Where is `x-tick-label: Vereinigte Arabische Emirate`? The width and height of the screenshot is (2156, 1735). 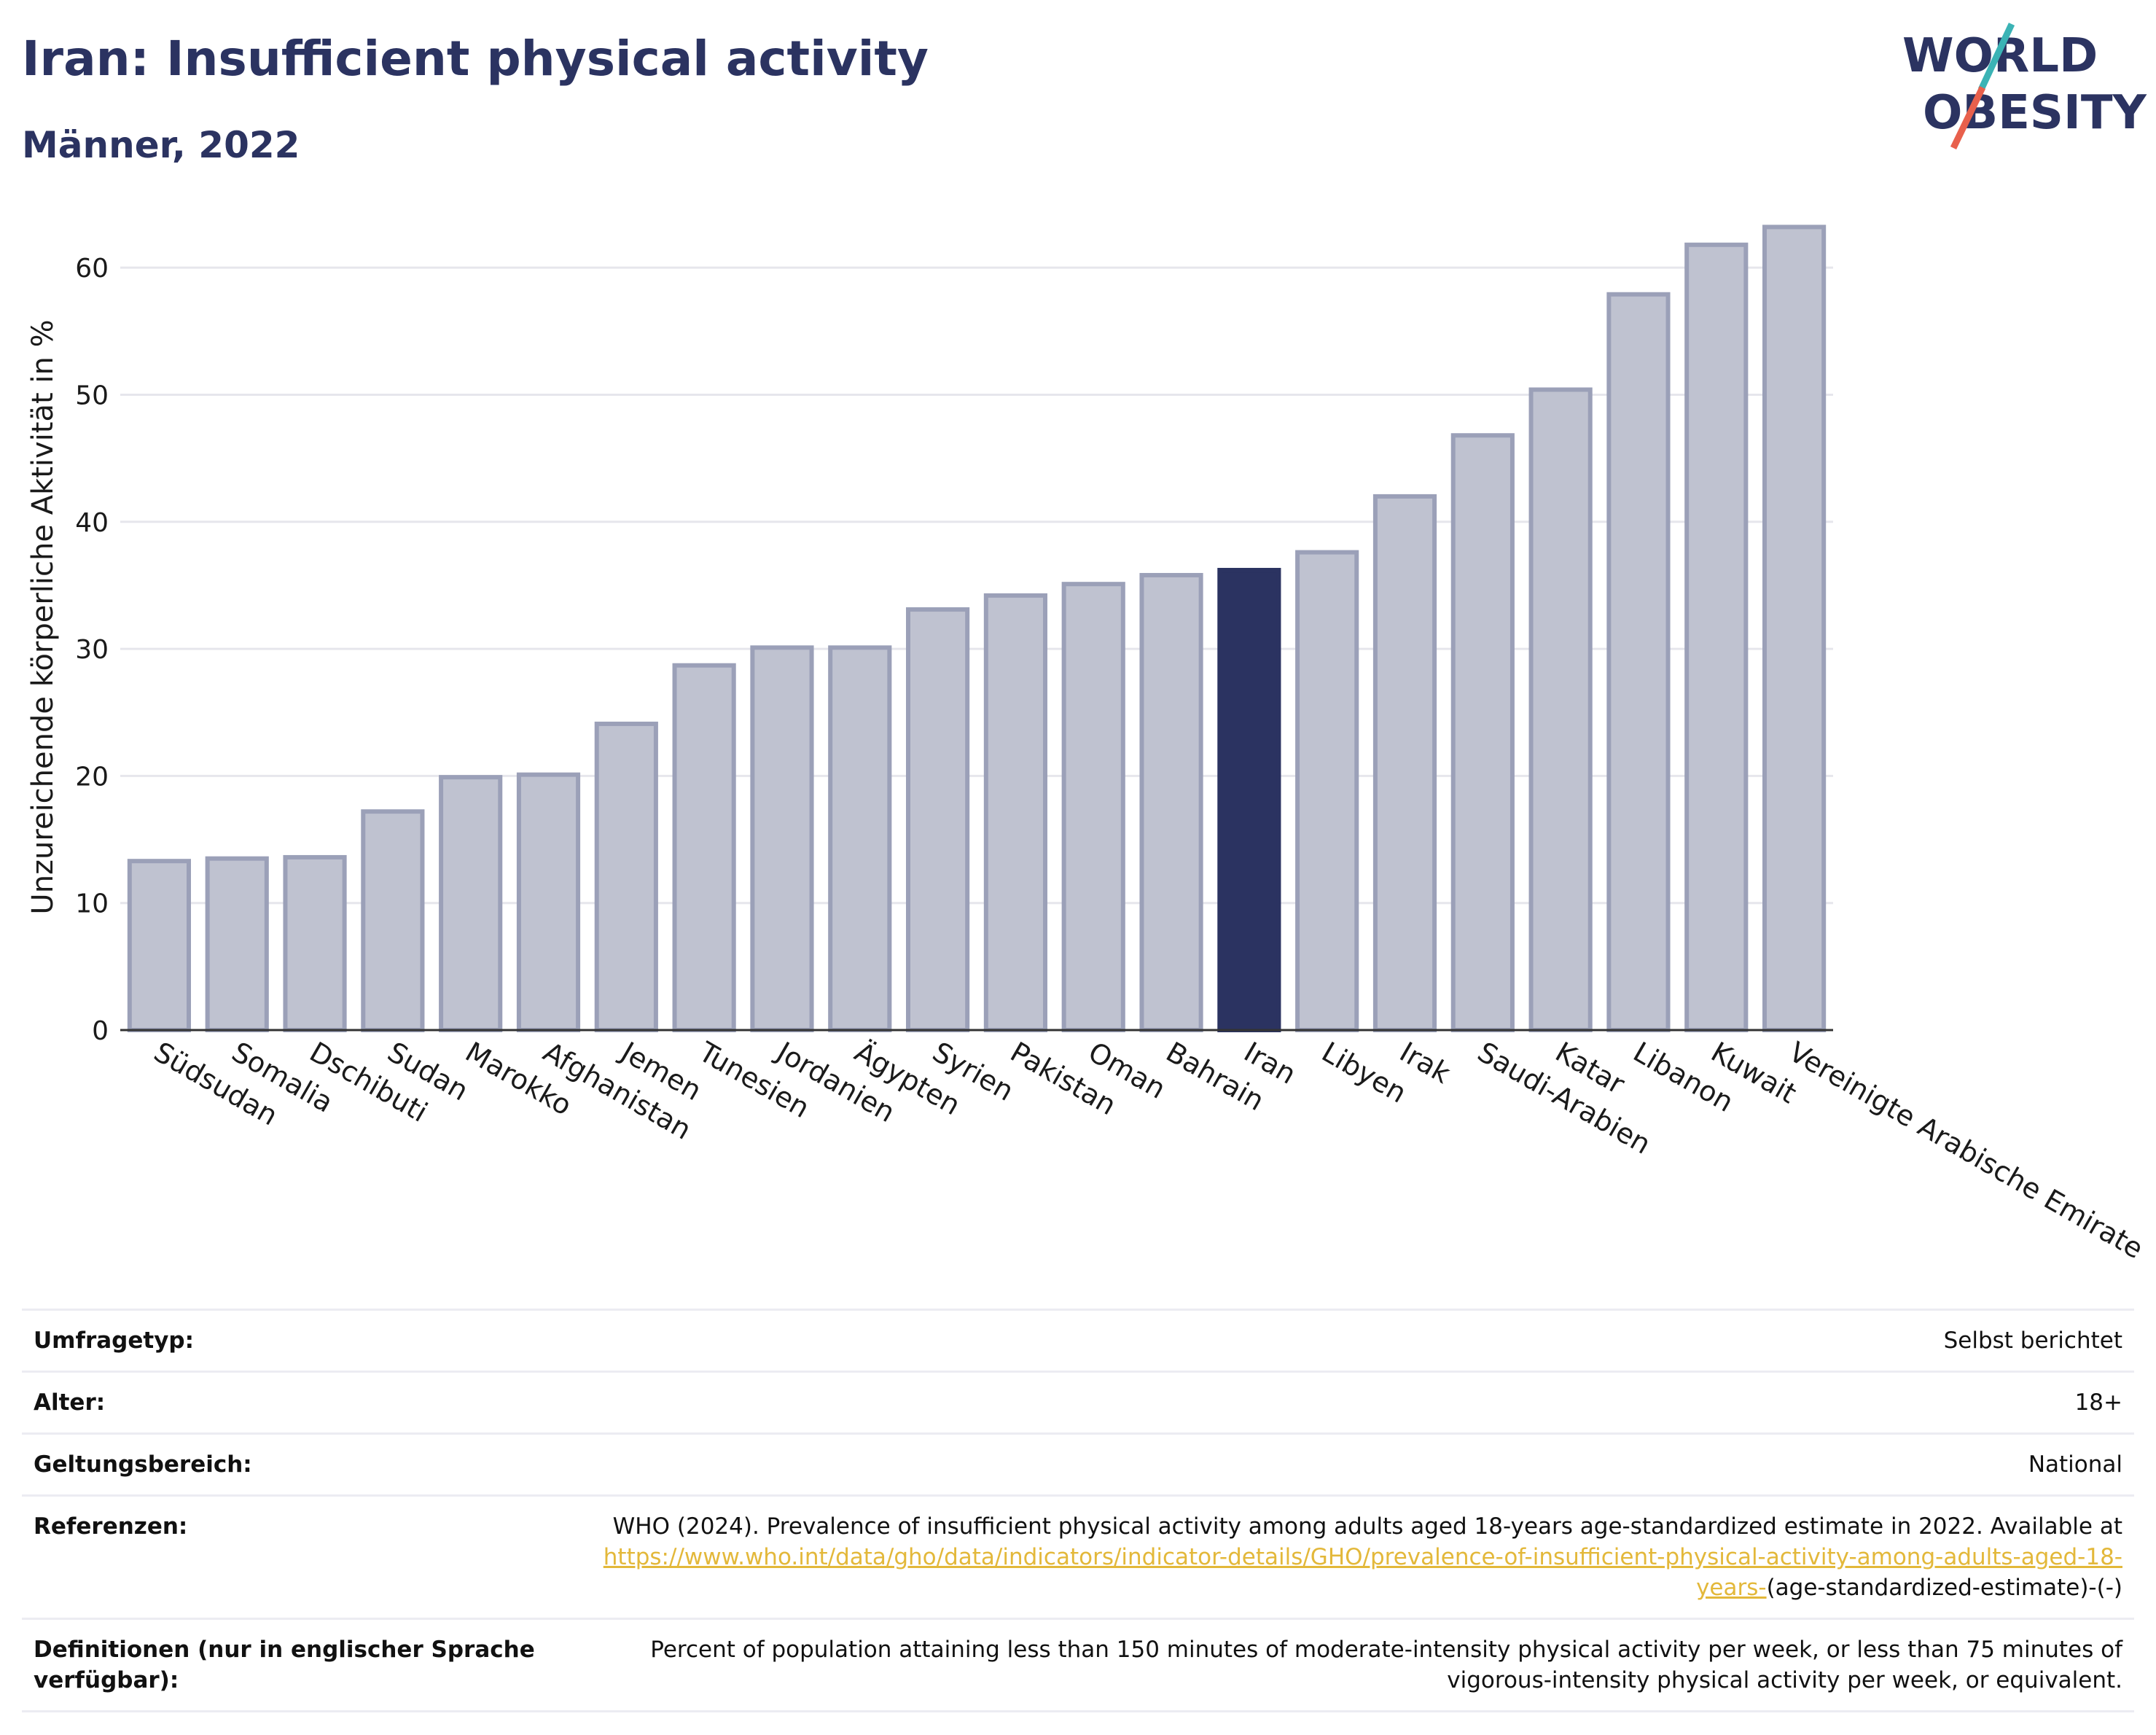
x-tick-label: Vereinigte Arabische Emirate is located at coordinates (1967, 1151).